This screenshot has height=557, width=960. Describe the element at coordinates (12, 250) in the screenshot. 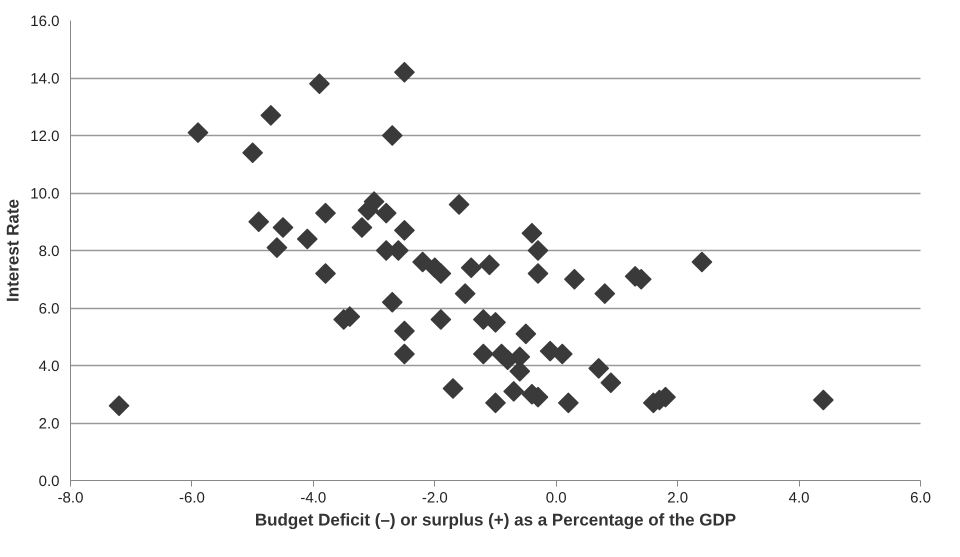

I see `y-axis-title: Interest Rate` at that location.